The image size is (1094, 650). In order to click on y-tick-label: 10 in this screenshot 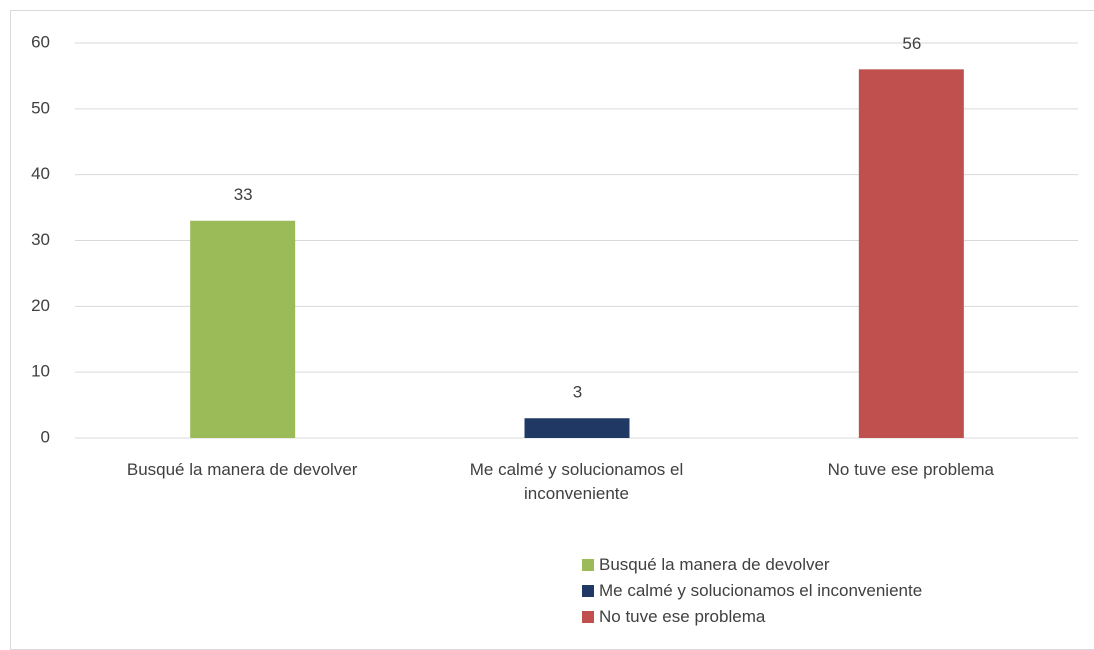, I will do `click(40, 371)`.